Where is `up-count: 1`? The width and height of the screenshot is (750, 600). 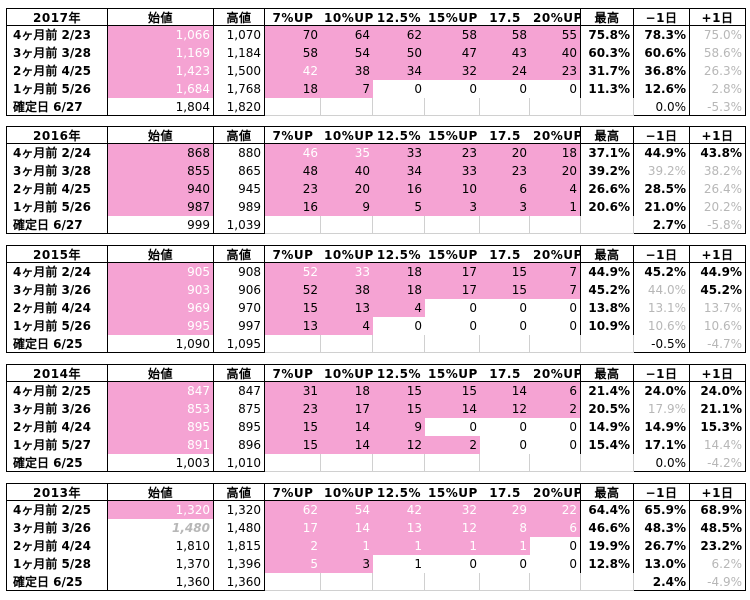
up-count: 1 is located at coordinates (505, 546).